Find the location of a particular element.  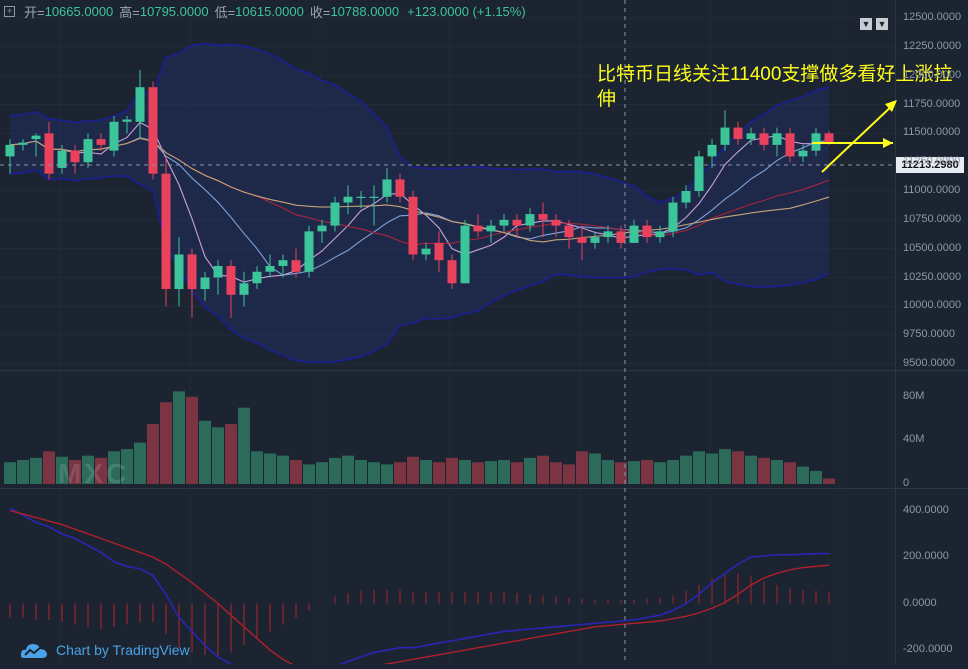

close-value: 10788.0000 is located at coordinates (365, 11).